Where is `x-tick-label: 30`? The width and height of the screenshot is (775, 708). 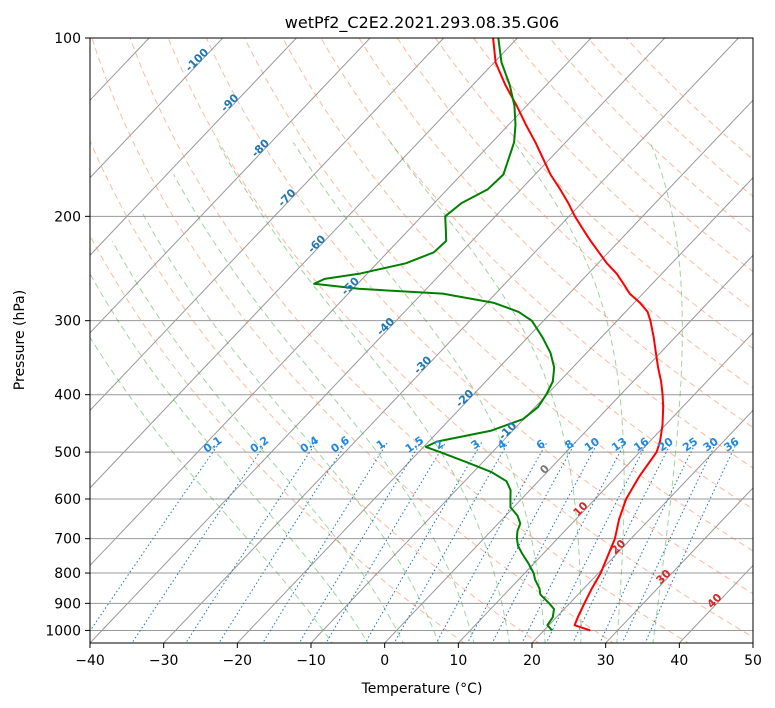
x-tick-label: 30 is located at coordinates (606, 661).